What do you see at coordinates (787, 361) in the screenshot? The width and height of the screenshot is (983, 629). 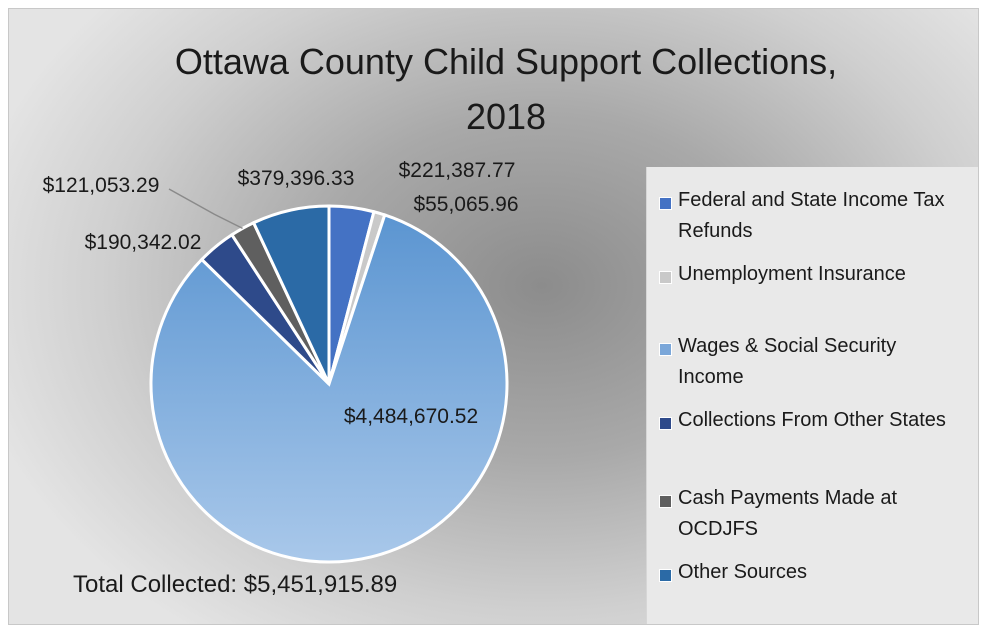 I see `legend-label: Wages & Social Security Income` at bounding box center [787, 361].